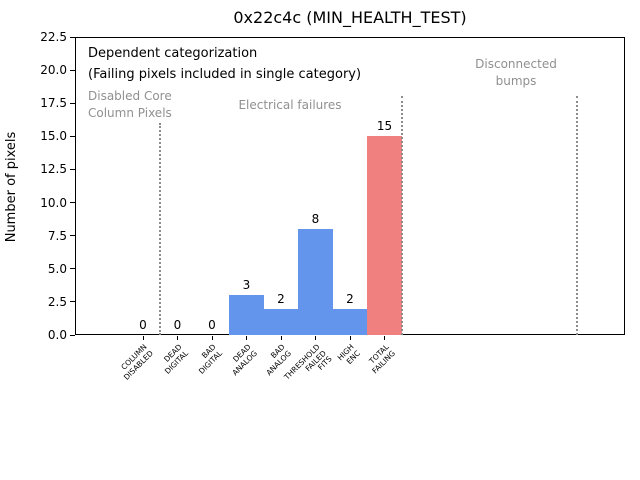 This screenshot has width=640, height=480. What do you see at coordinates (53, 103) in the screenshot?
I see `y-tick-label: 17.5` at bounding box center [53, 103].